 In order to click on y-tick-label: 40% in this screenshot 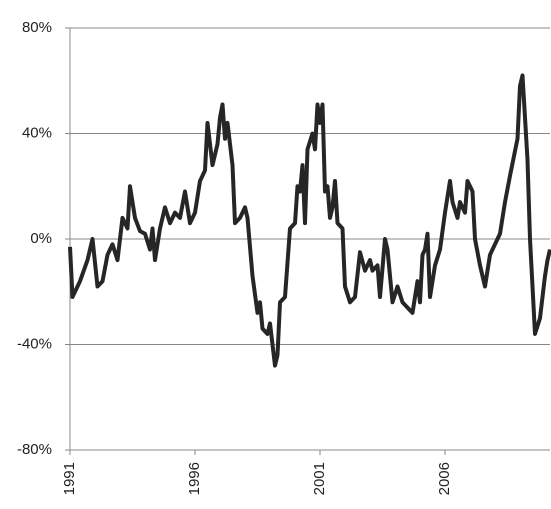, I will do `click(37, 132)`.